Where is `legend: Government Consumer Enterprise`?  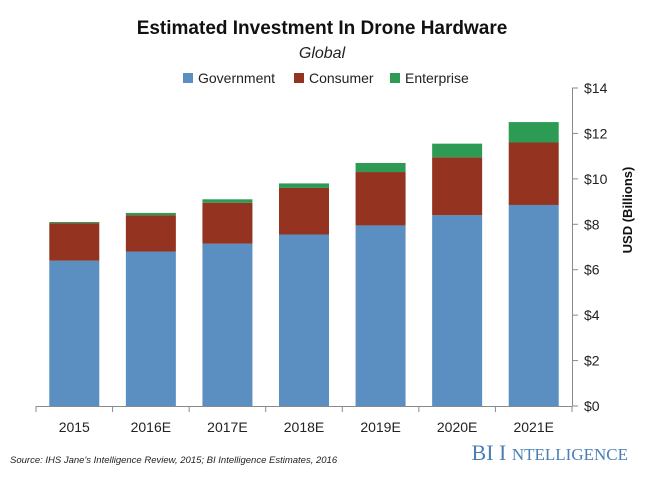 legend: Government Consumer Enterprise is located at coordinates (326, 78).